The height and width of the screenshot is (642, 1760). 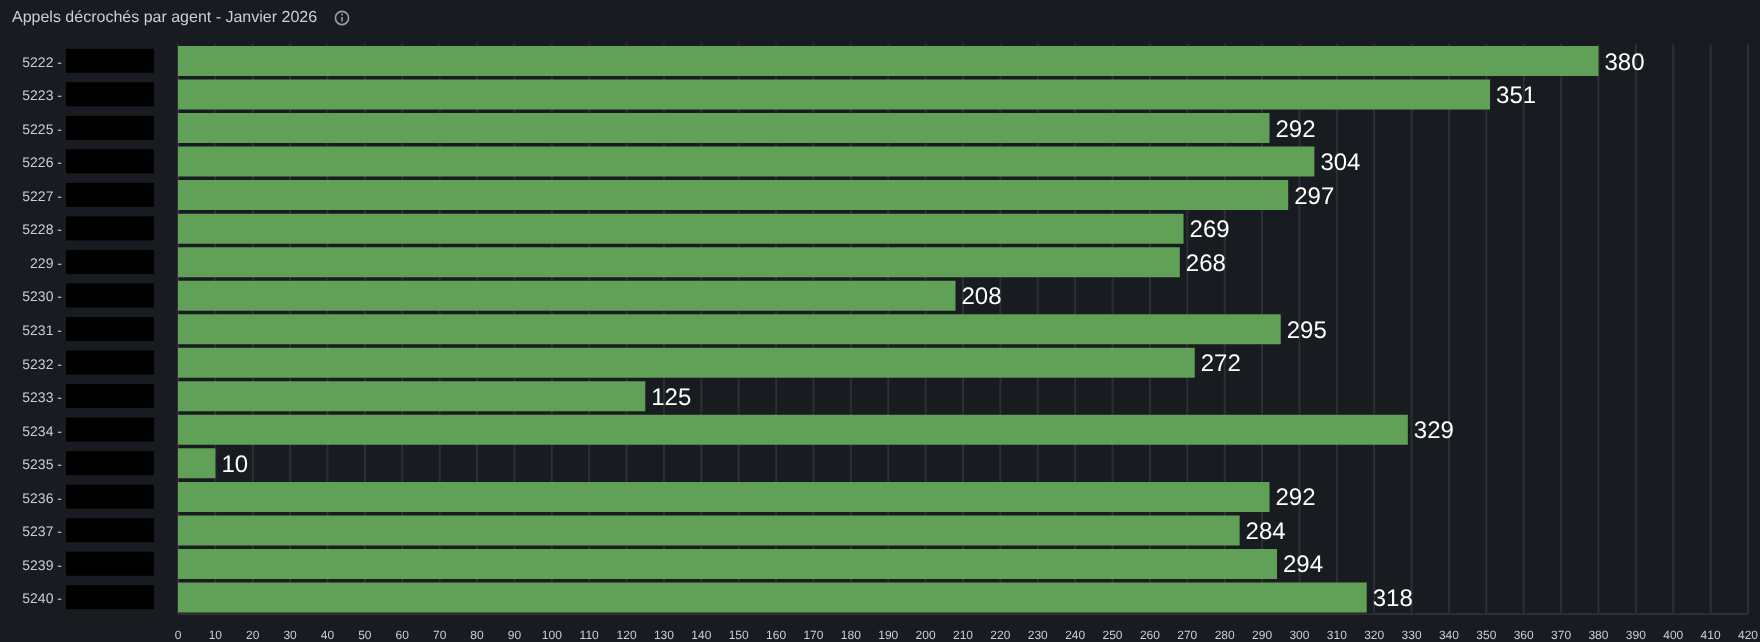 I want to click on data-label: 304, so click(x=1341, y=162).